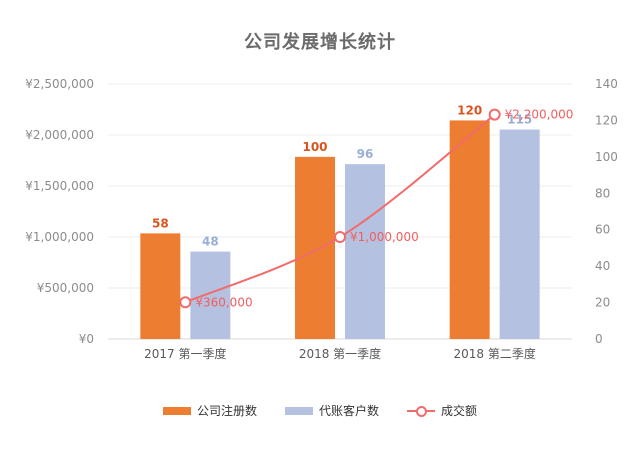 The width and height of the screenshot is (640, 450). I want to click on y-right-tick-label: 40, so click(602, 266).